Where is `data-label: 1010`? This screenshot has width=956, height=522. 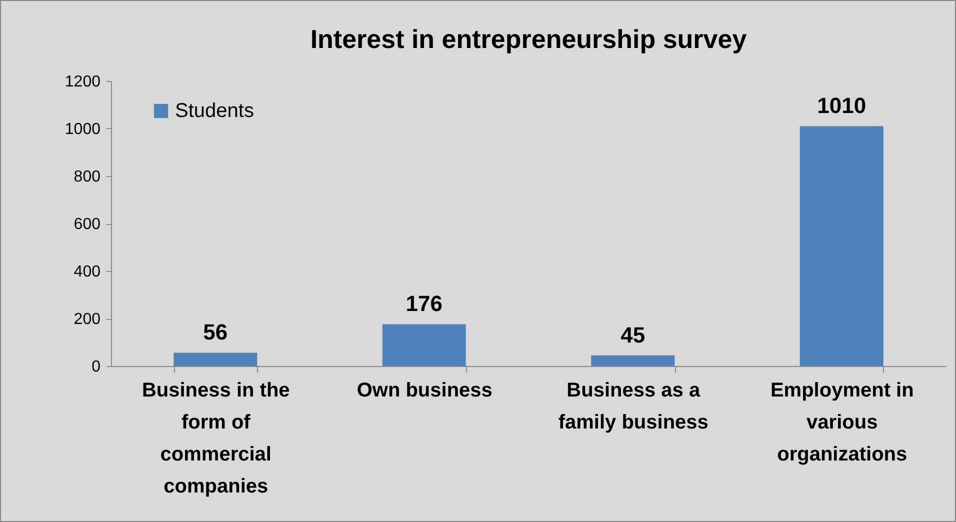 data-label: 1010 is located at coordinates (841, 105).